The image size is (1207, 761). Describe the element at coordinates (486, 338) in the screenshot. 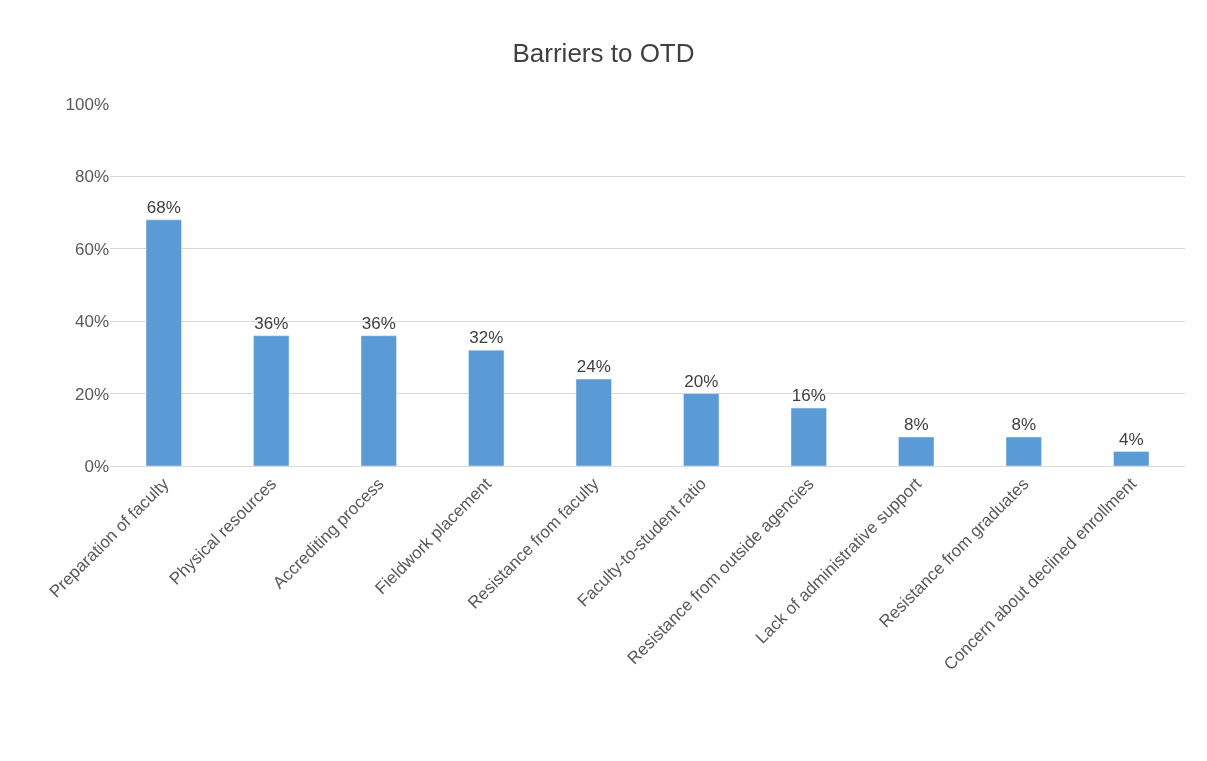

I see `data-label: 32%` at that location.